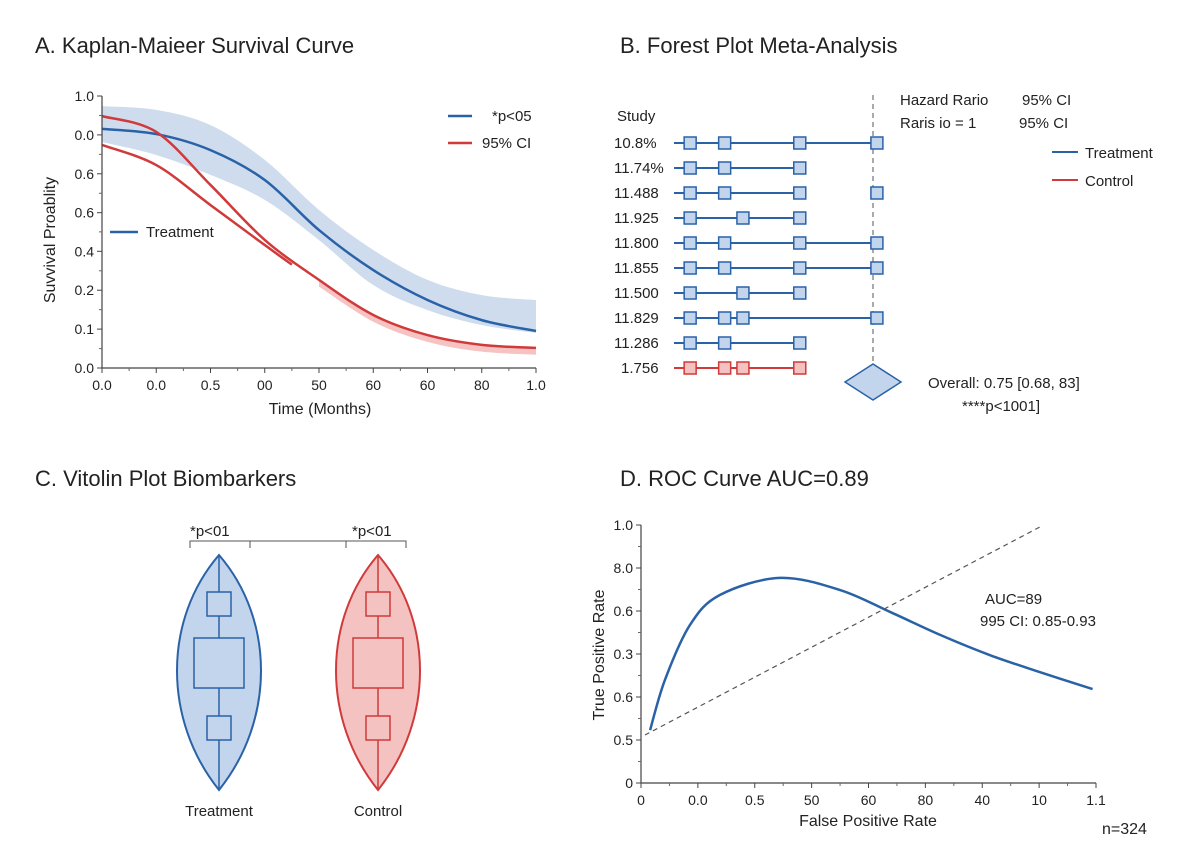  What do you see at coordinates (378, 811) in the screenshot?
I see `group-label-control: Control` at bounding box center [378, 811].